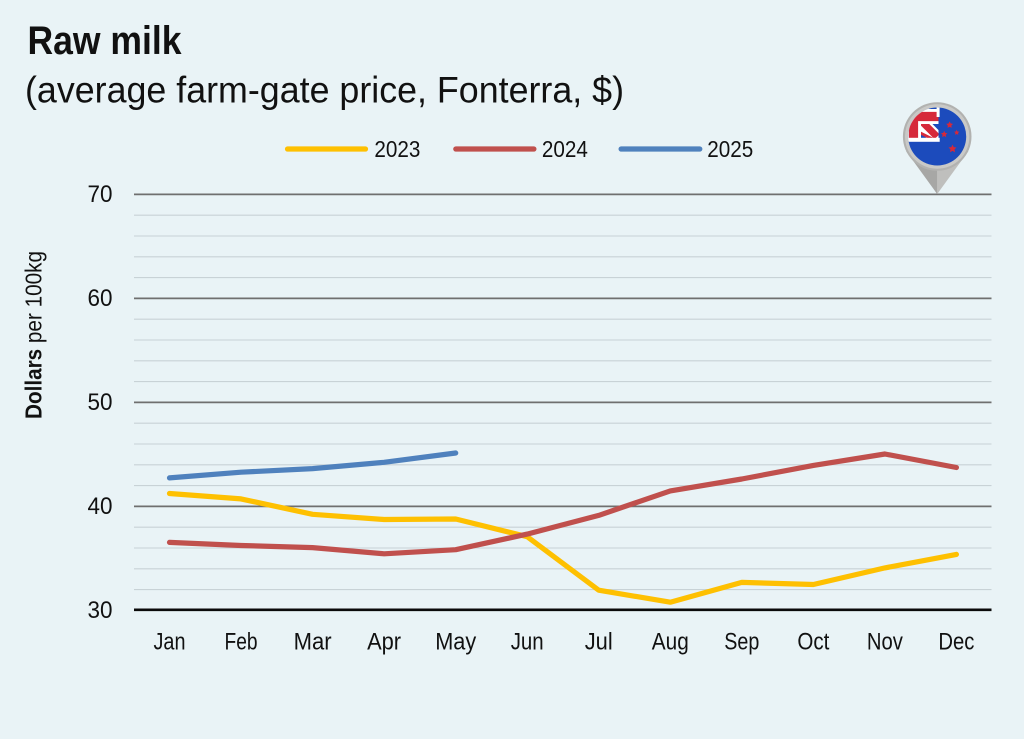 Image resolution: width=1024 pixels, height=739 pixels. What do you see at coordinates (956, 642) in the screenshot?
I see `svg-text: Dec` at bounding box center [956, 642].